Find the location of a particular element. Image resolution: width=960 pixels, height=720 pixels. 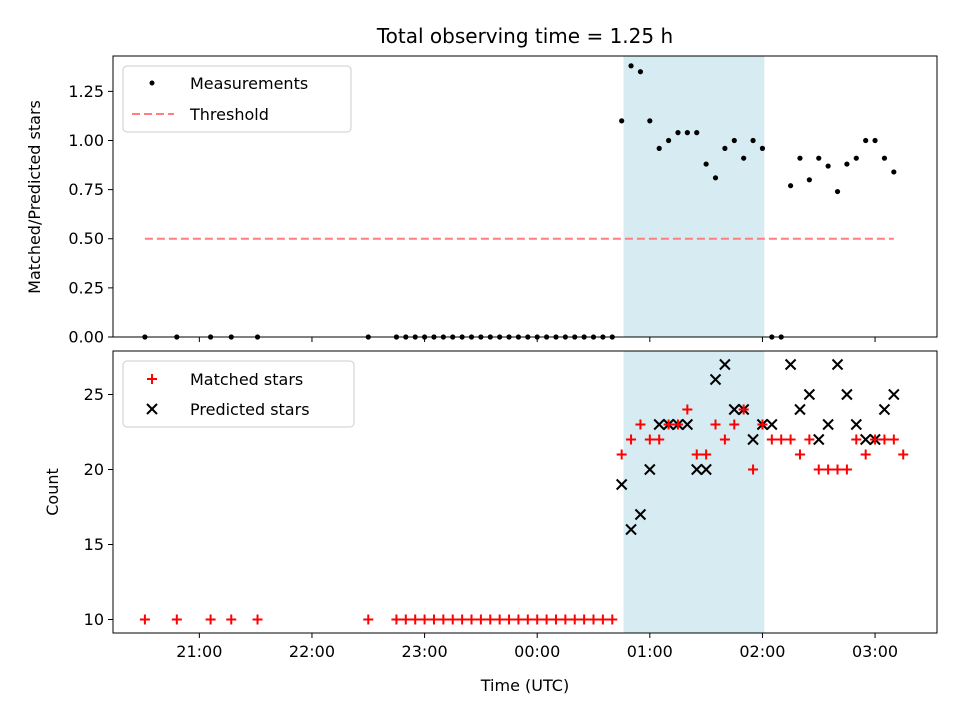

y-tick-label: 1.25 is located at coordinates (86, 91).